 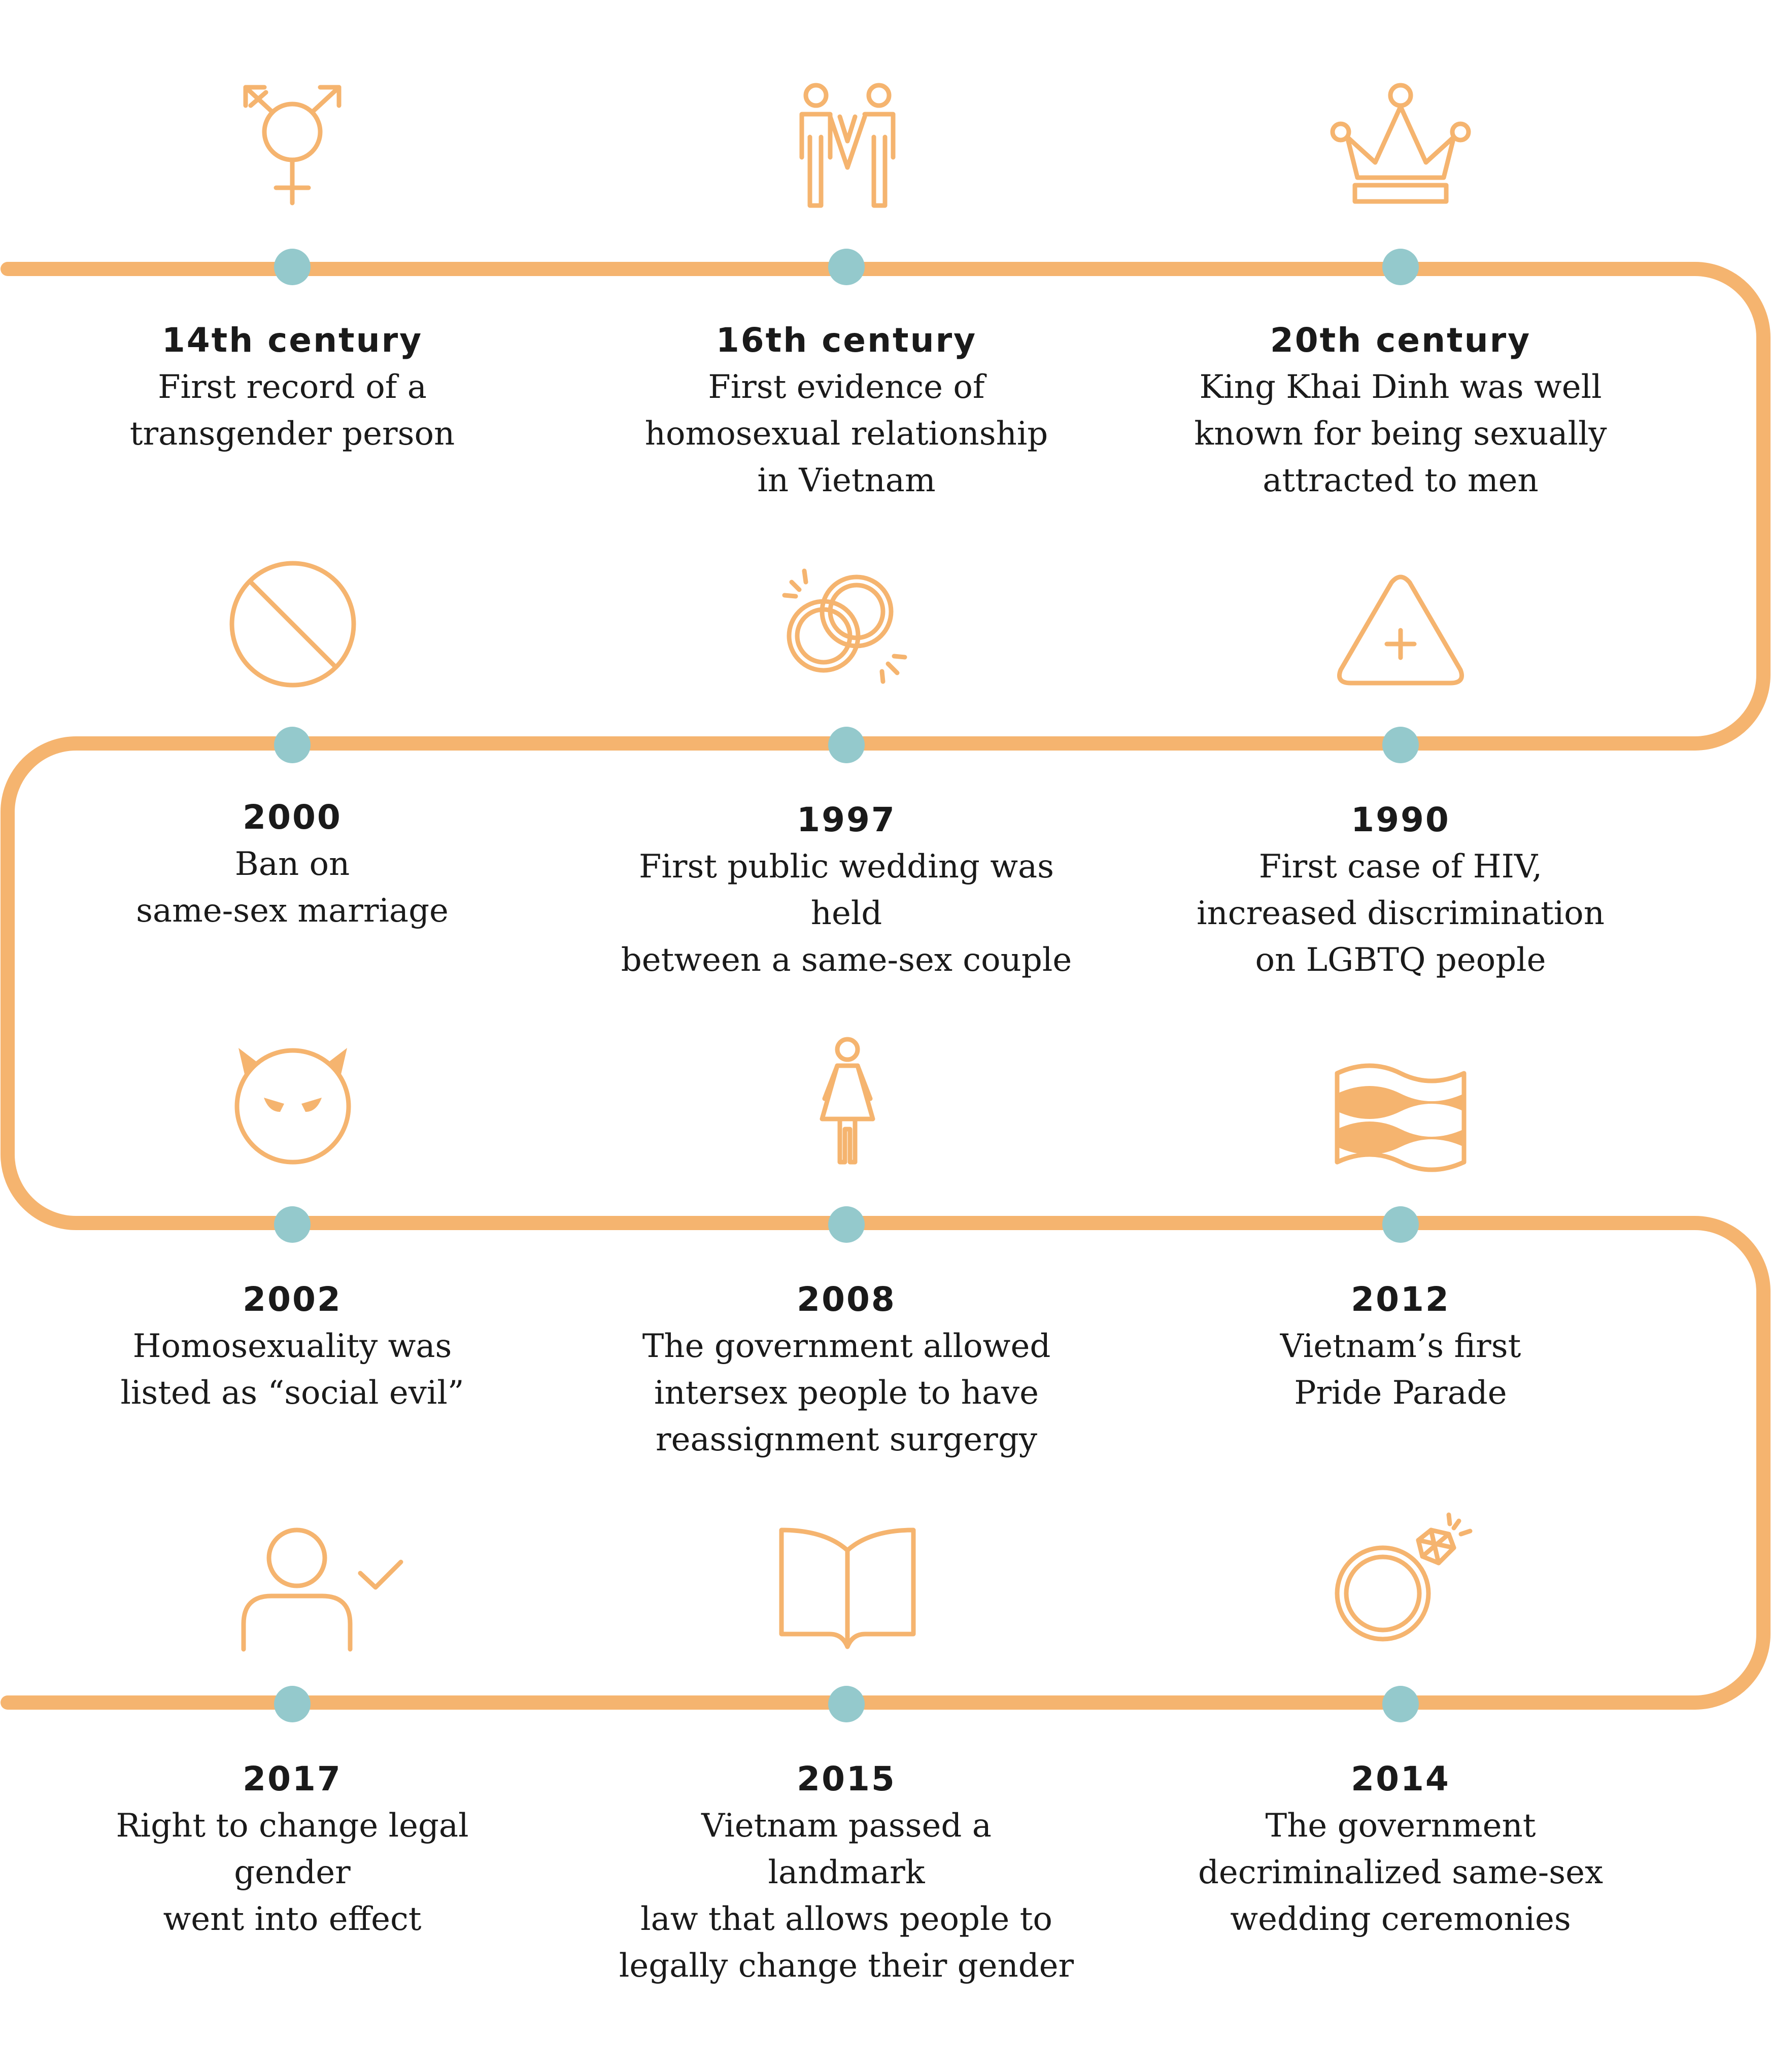 I want to click on person-icon, so click(x=847, y=1101).